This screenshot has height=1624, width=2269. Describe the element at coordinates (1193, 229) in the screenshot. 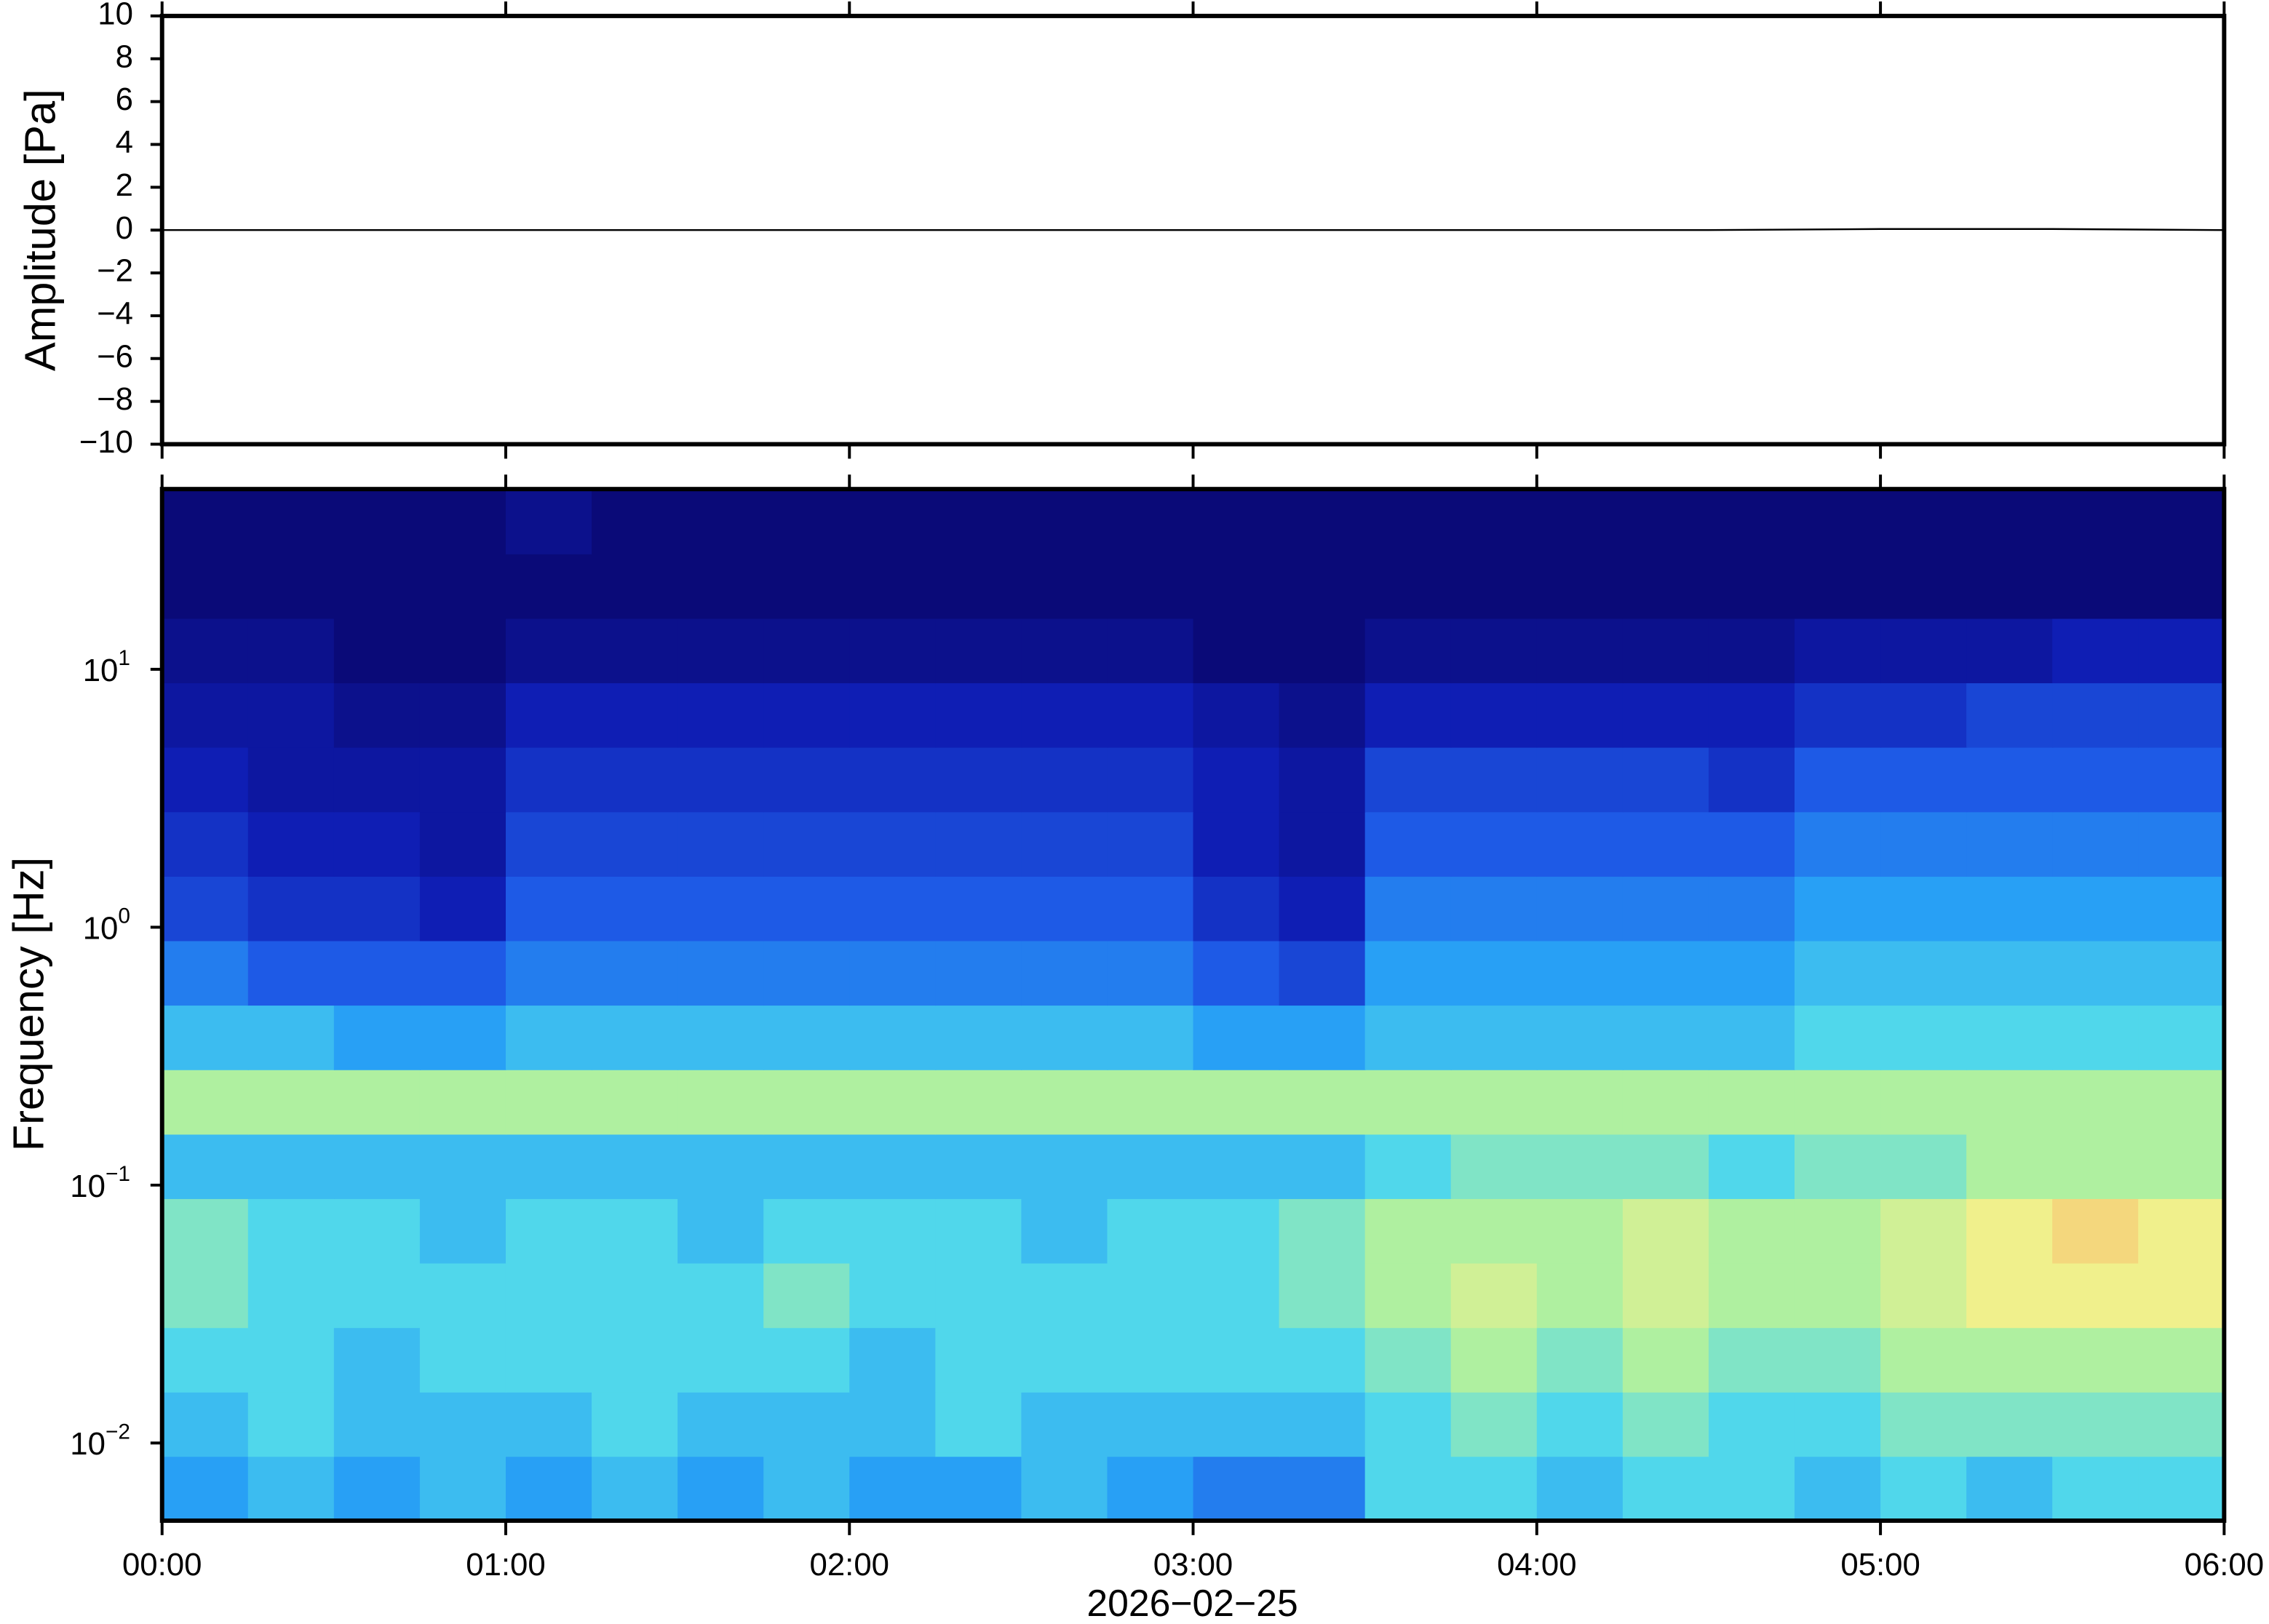

I see `waveform` at that location.